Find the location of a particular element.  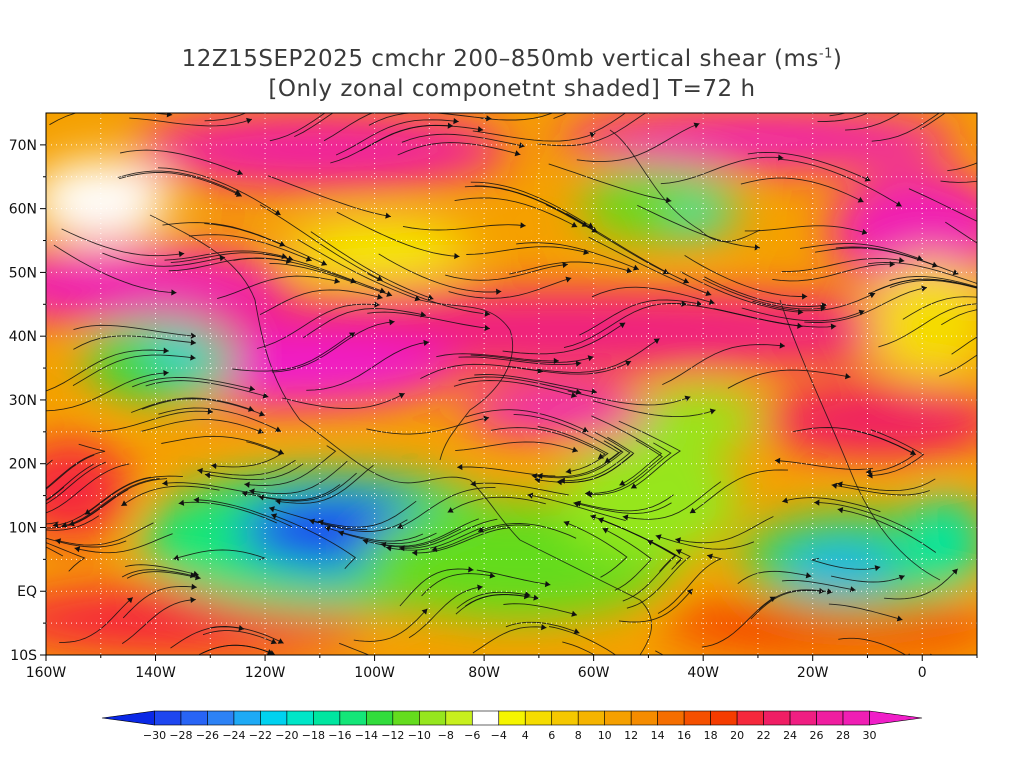

colorbar-swatch is located at coordinates (538, 718).